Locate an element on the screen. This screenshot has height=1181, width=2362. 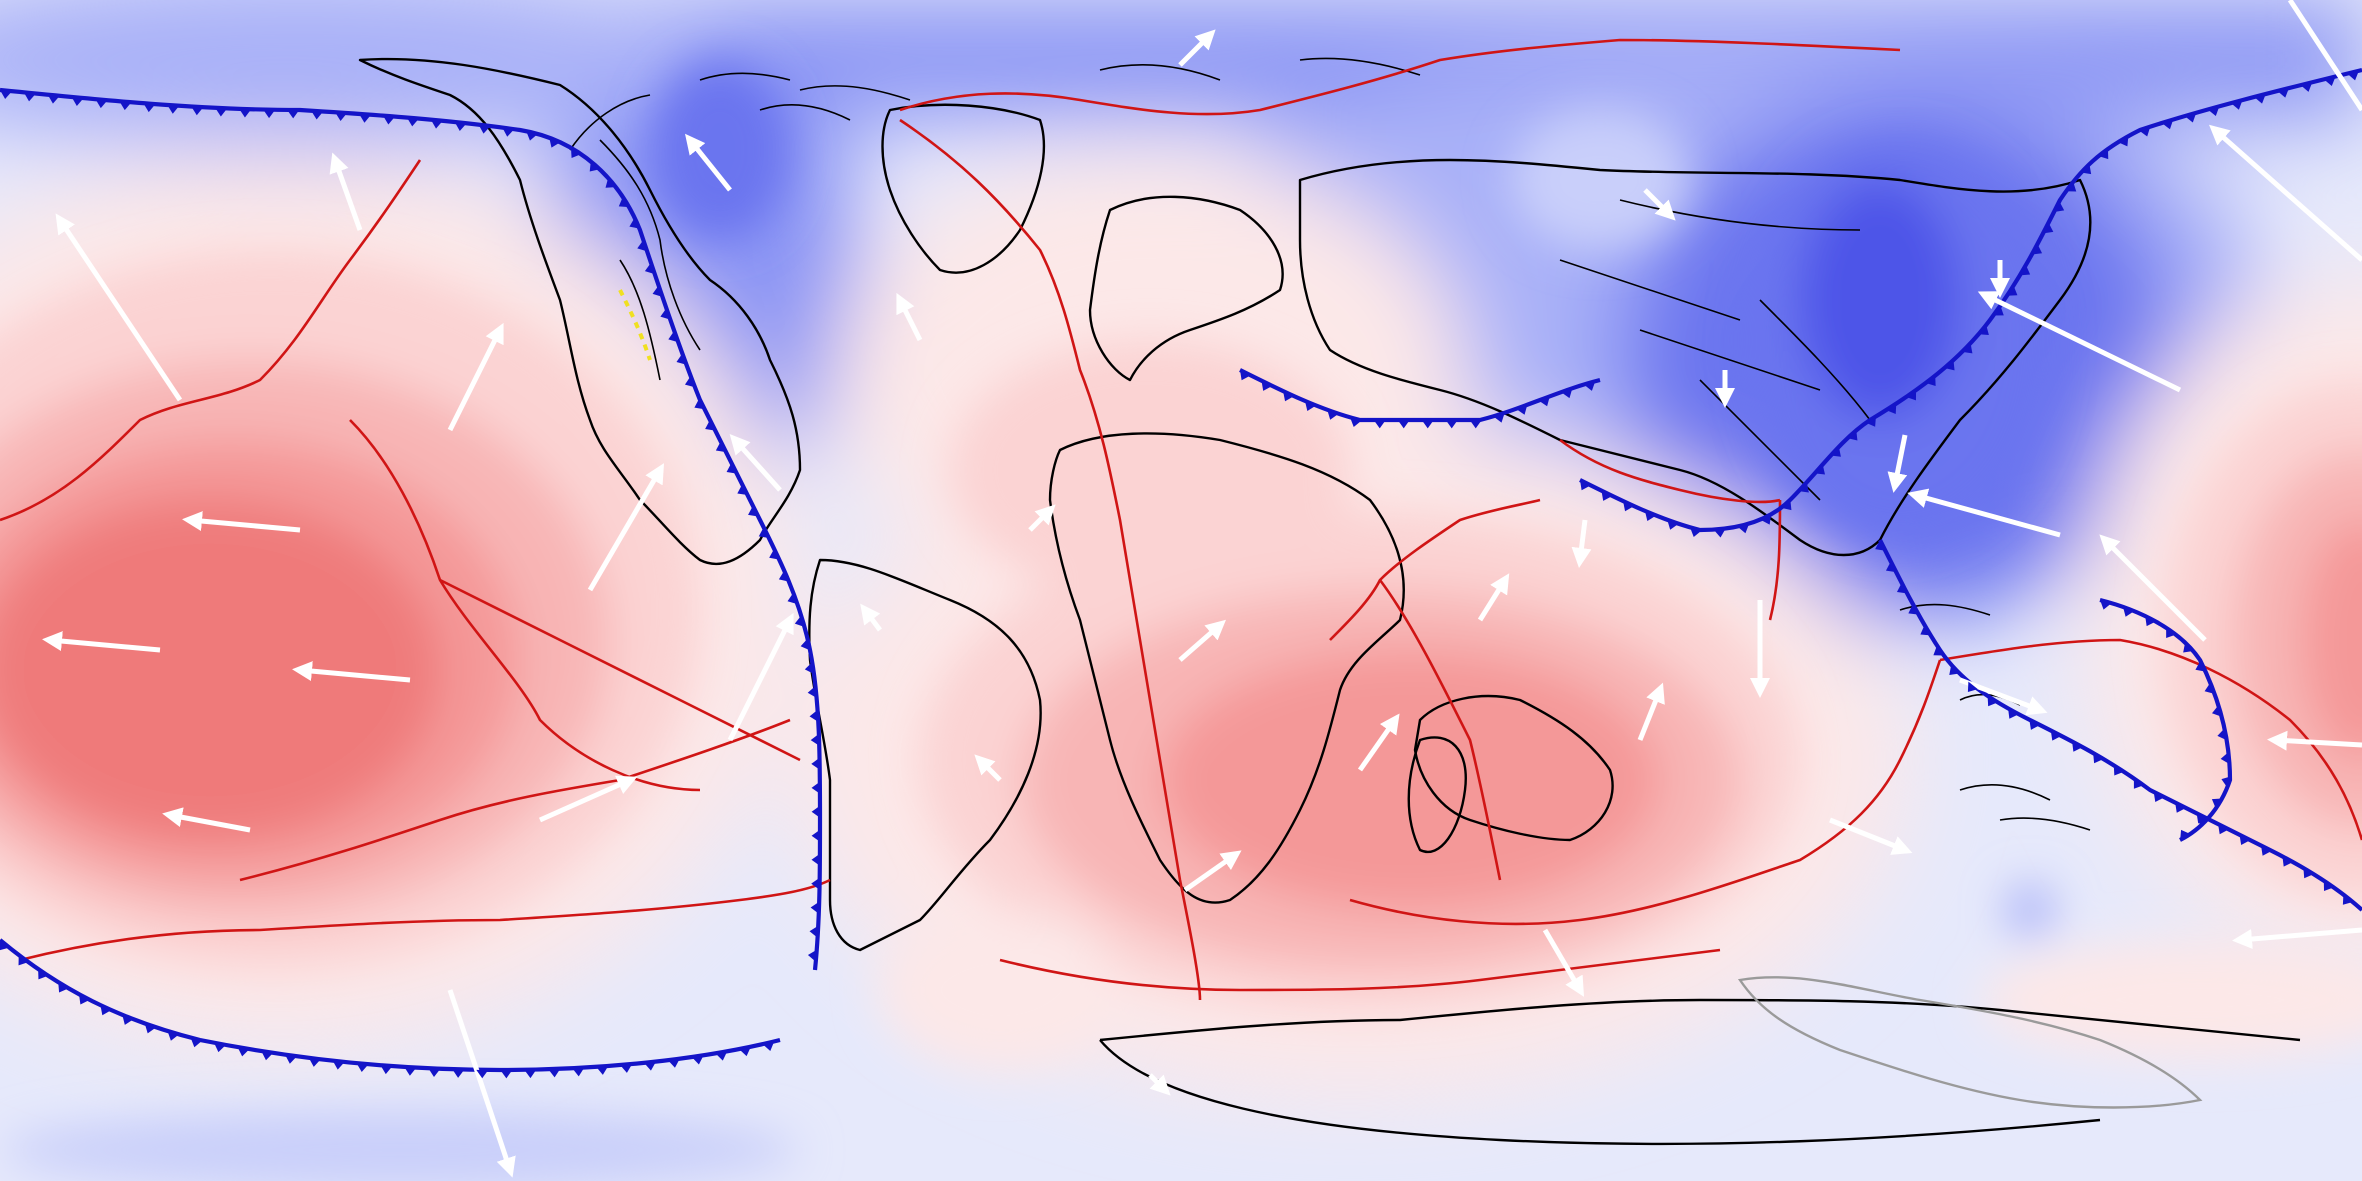
coastline-asia-interior is located at coordinates (1715, 350).